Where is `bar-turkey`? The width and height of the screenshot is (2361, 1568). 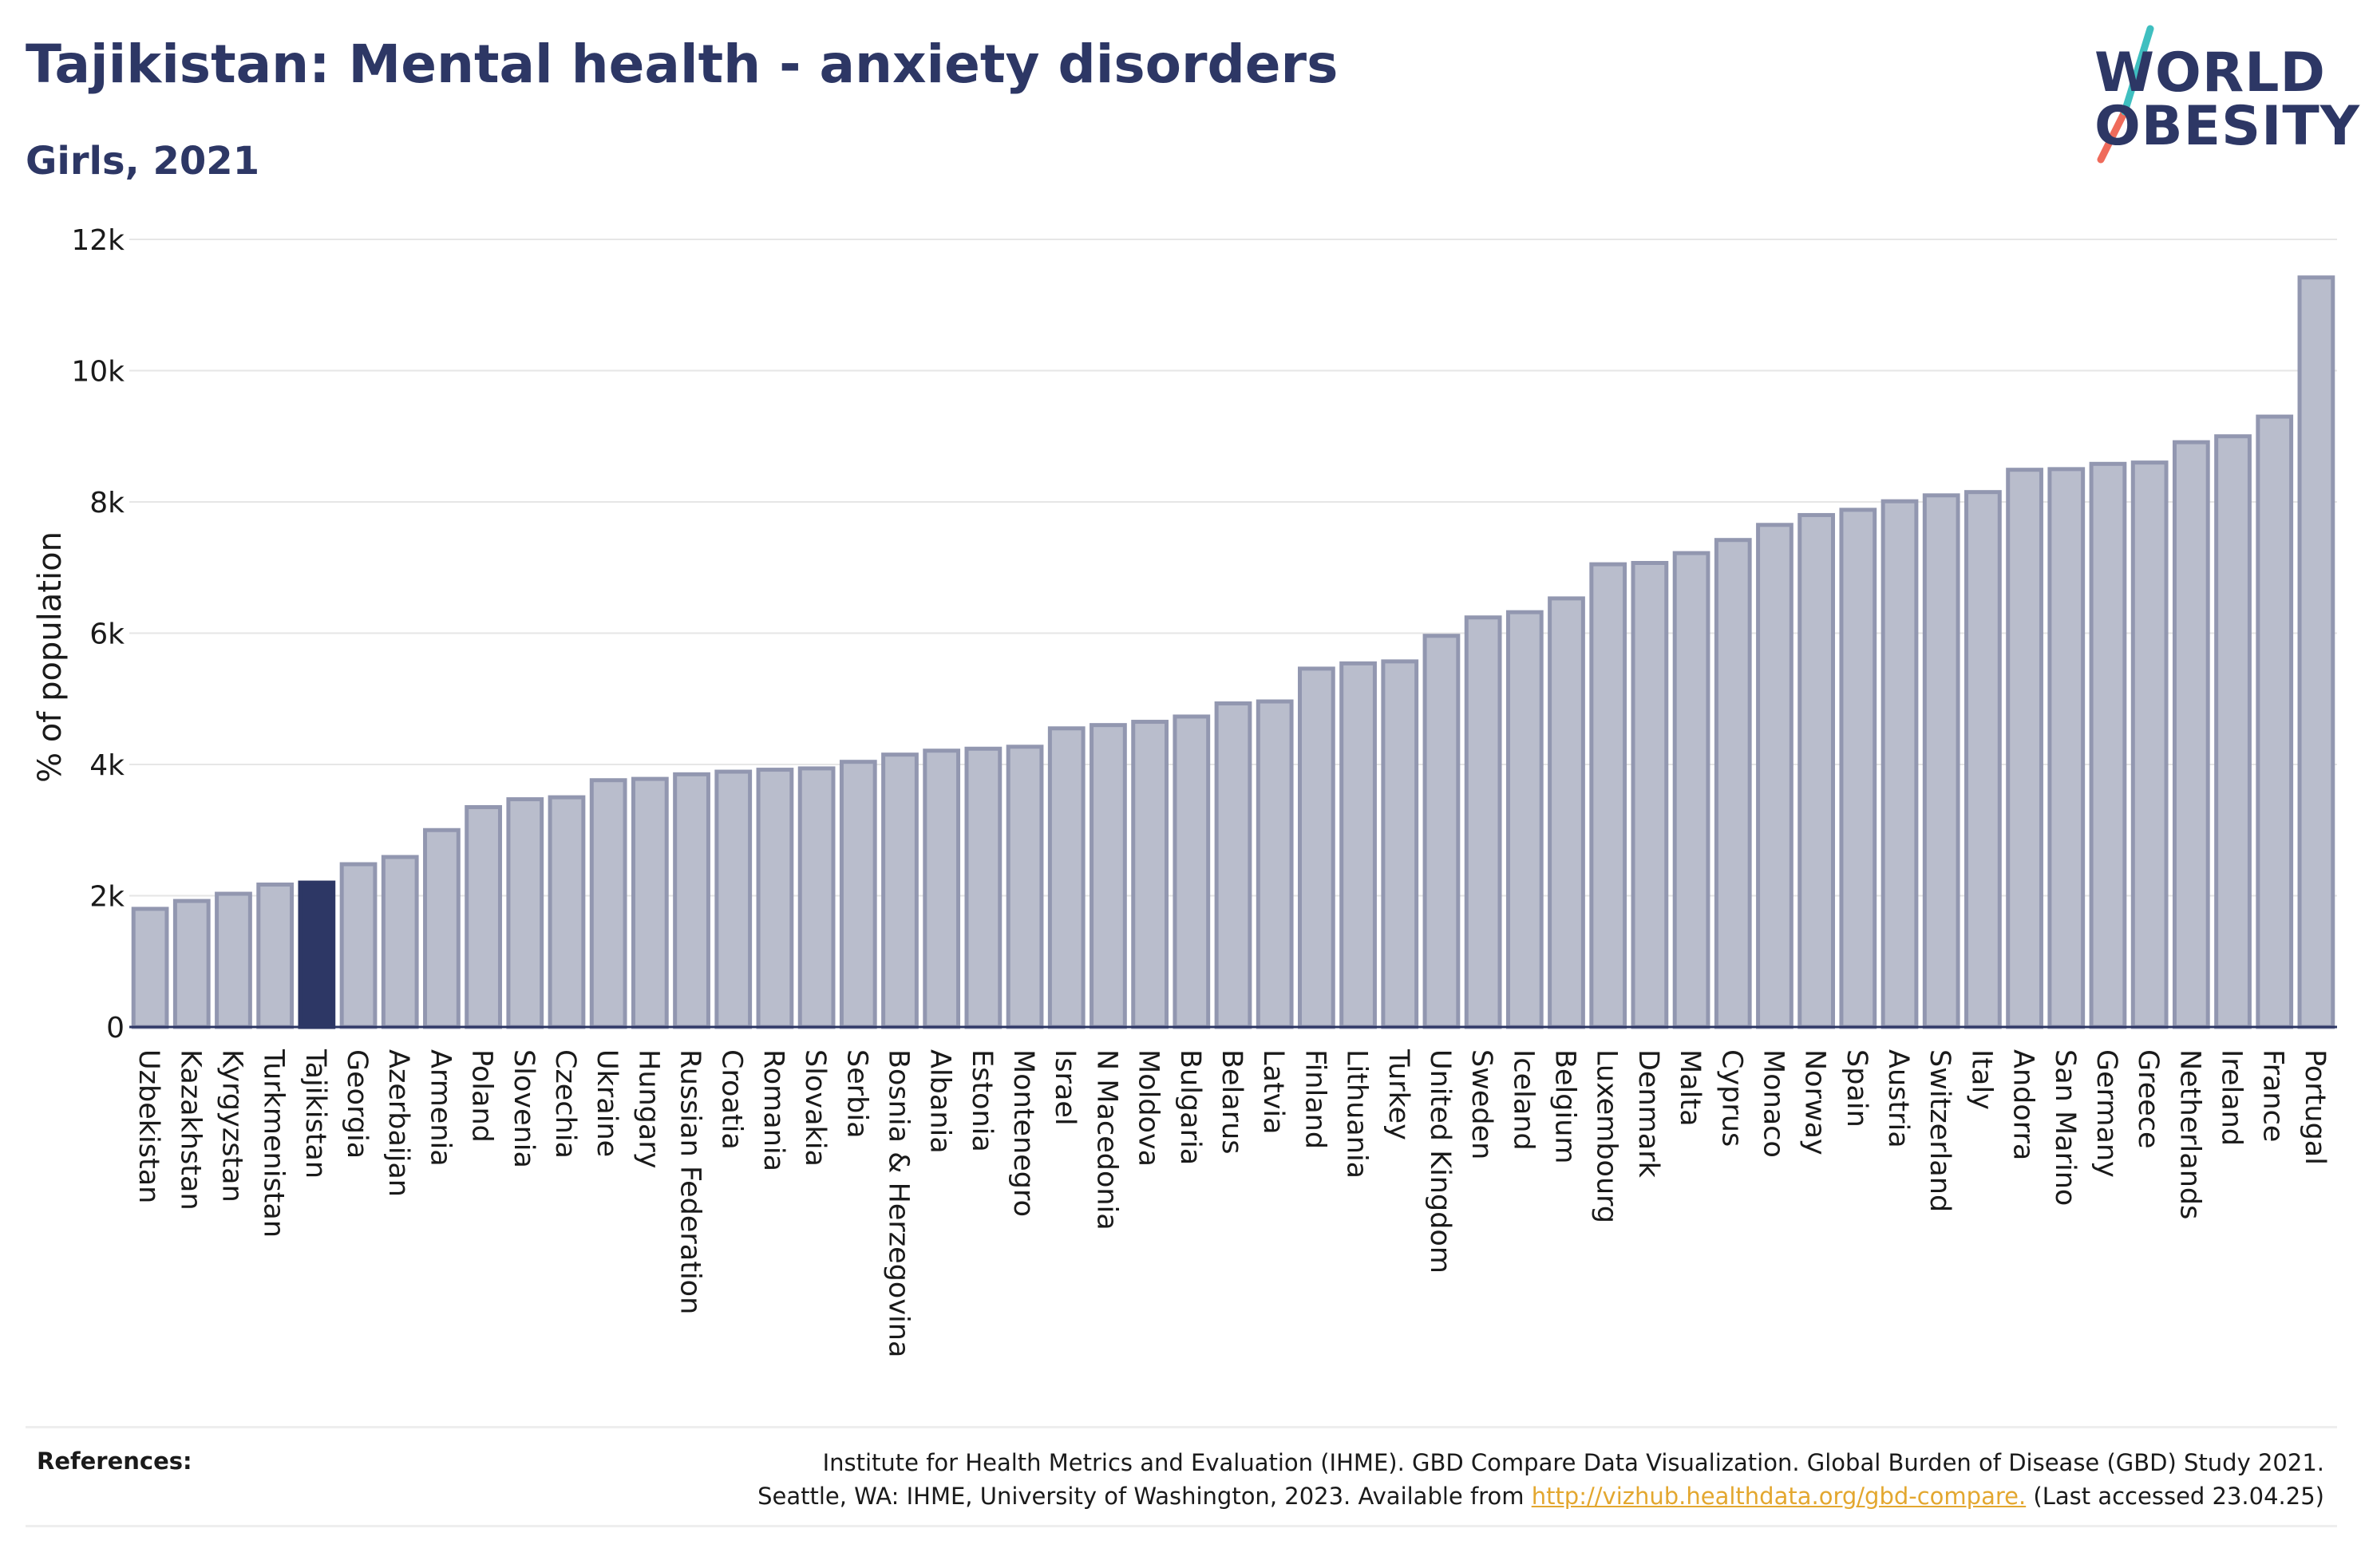 bar-turkey is located at coordinates (1400, 844).